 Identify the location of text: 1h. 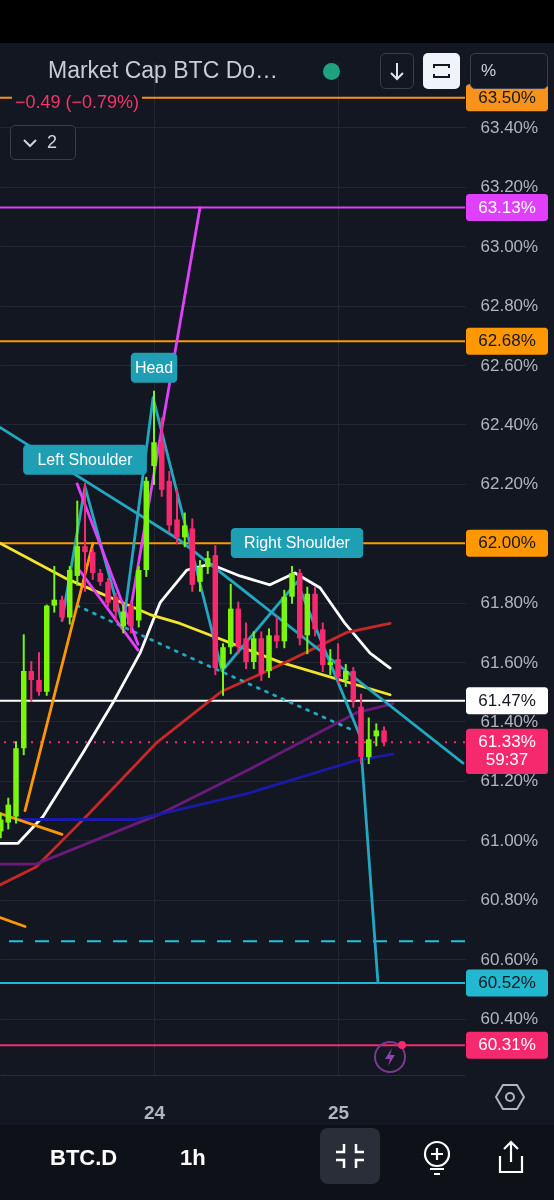
(193, 1158).